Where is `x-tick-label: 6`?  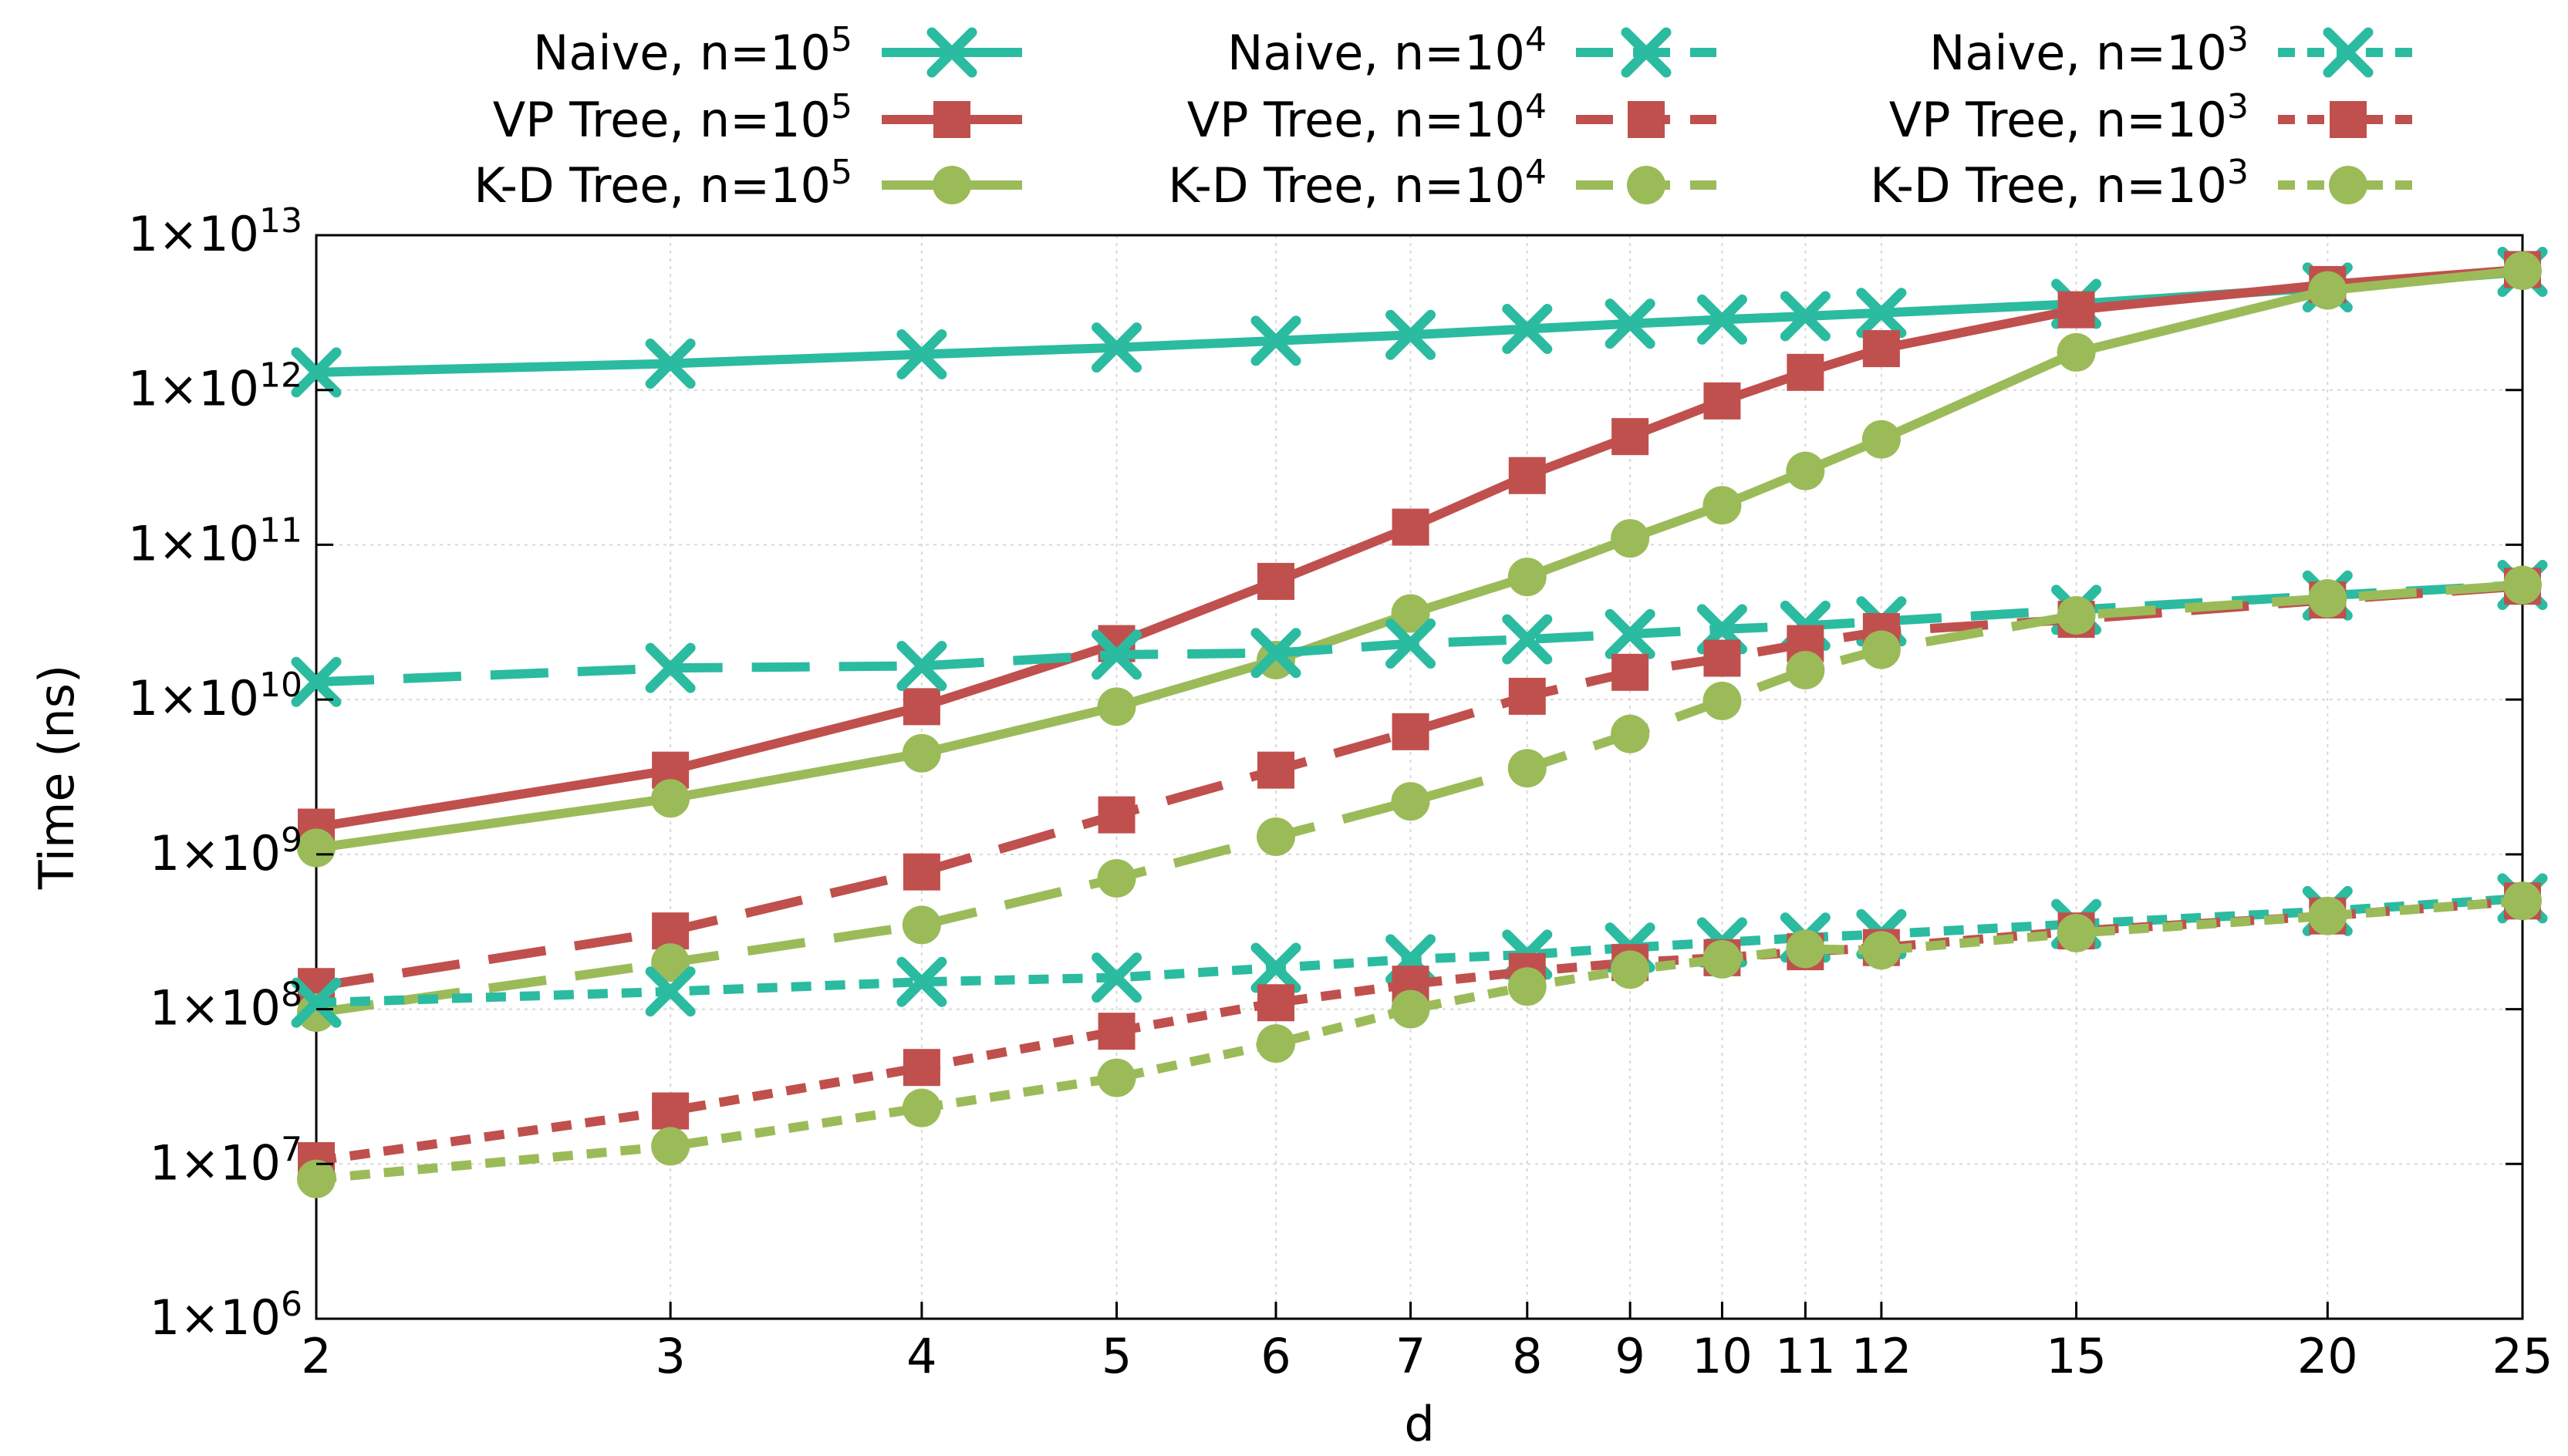
x-tick-label: 6 is located at coordinates (1275, 1356).